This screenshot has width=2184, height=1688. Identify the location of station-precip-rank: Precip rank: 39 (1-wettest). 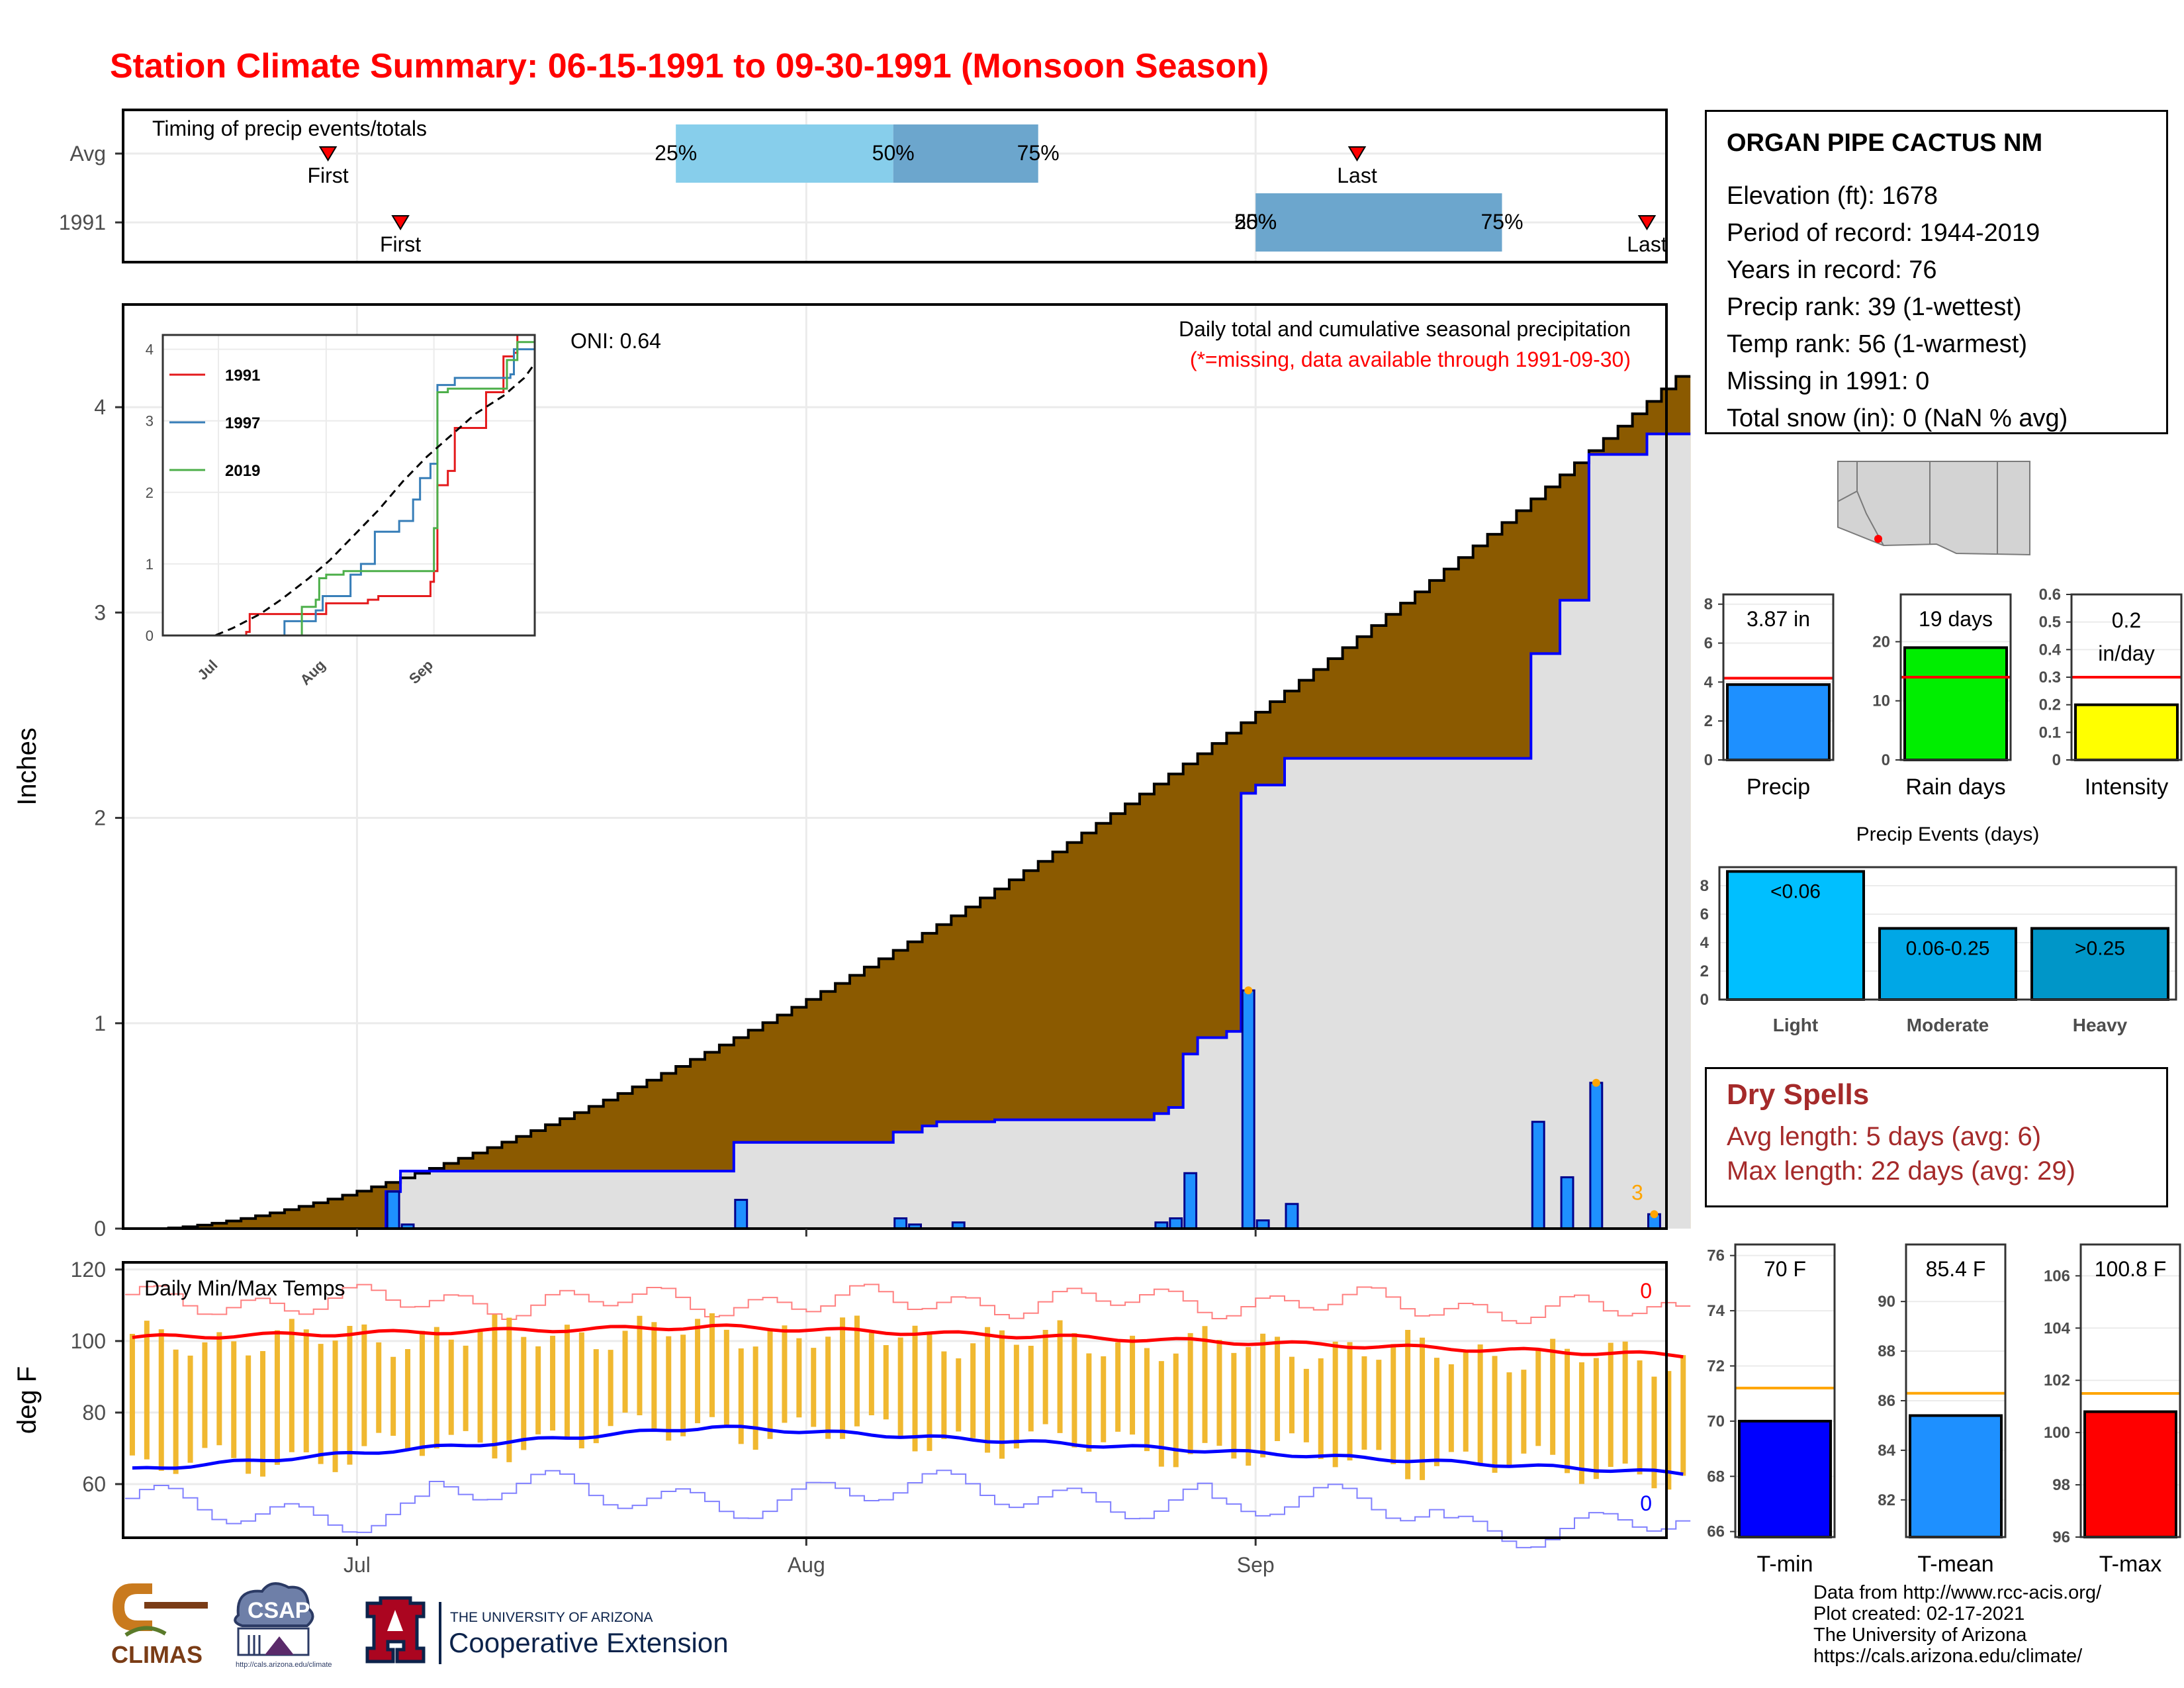
(1874, 307).